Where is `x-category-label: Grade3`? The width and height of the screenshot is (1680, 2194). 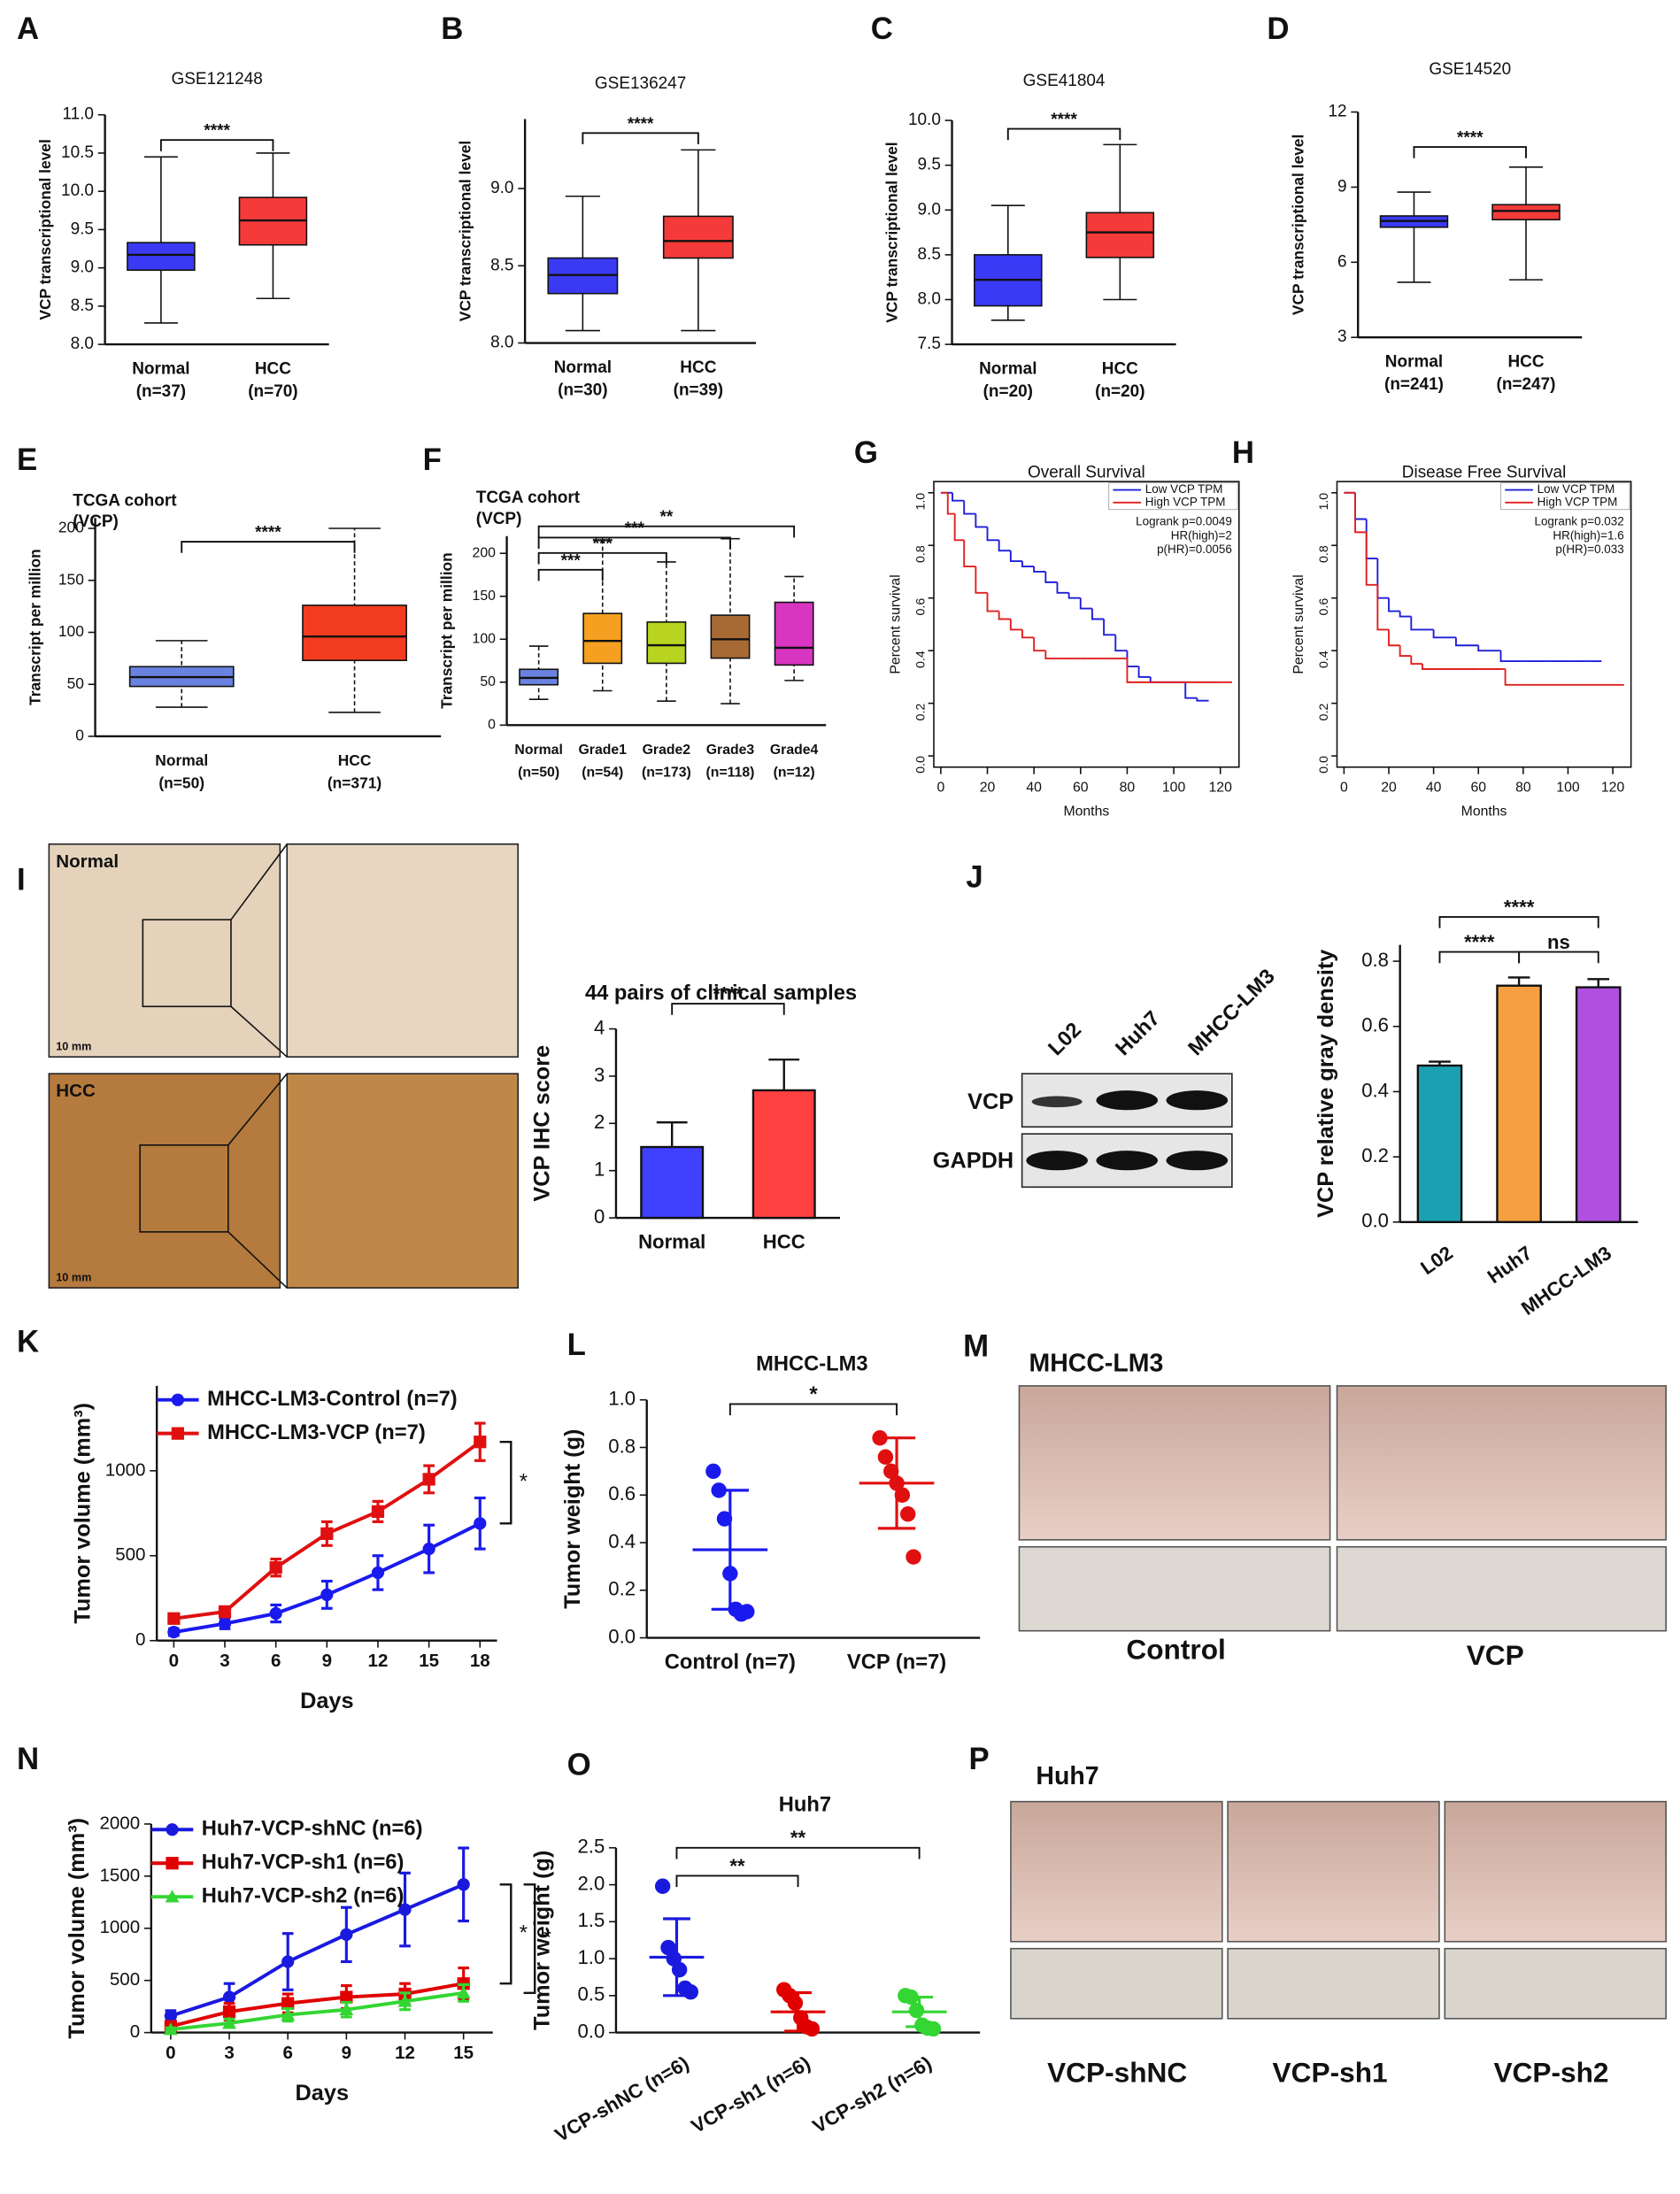 x-category-label: Grade3 is located at coordinates (730, 750).